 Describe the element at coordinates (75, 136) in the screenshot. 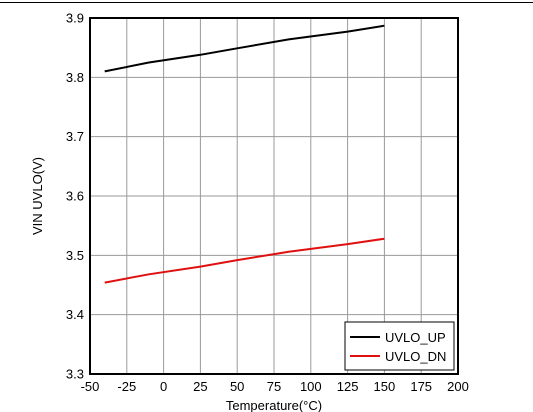

I see `y-tick-label: 3.7` at that location.